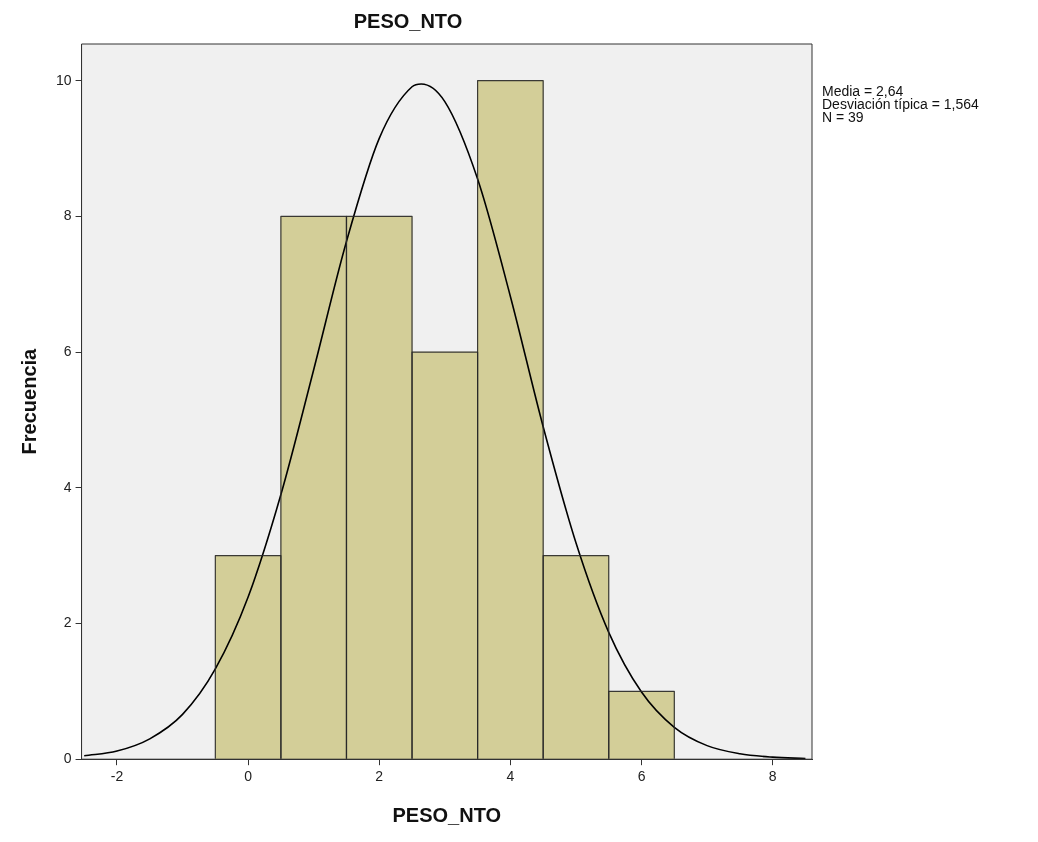 The height and width of the screenshot is (842, 1038). What do you see at coordinates (67, 758) in the screenshot?
I see `y-tick-label: 0` at bounding box center [67, 758].